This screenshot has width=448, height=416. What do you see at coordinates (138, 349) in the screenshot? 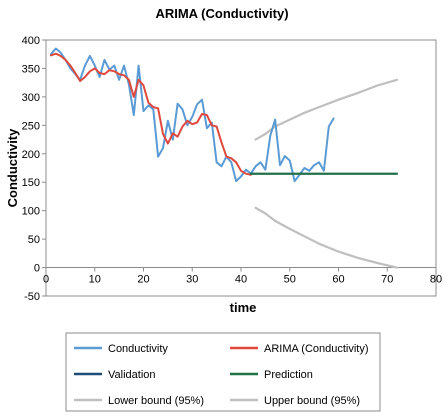
I see `legend-label-conductivity: Conductivity` at bounding box center [138, 349].